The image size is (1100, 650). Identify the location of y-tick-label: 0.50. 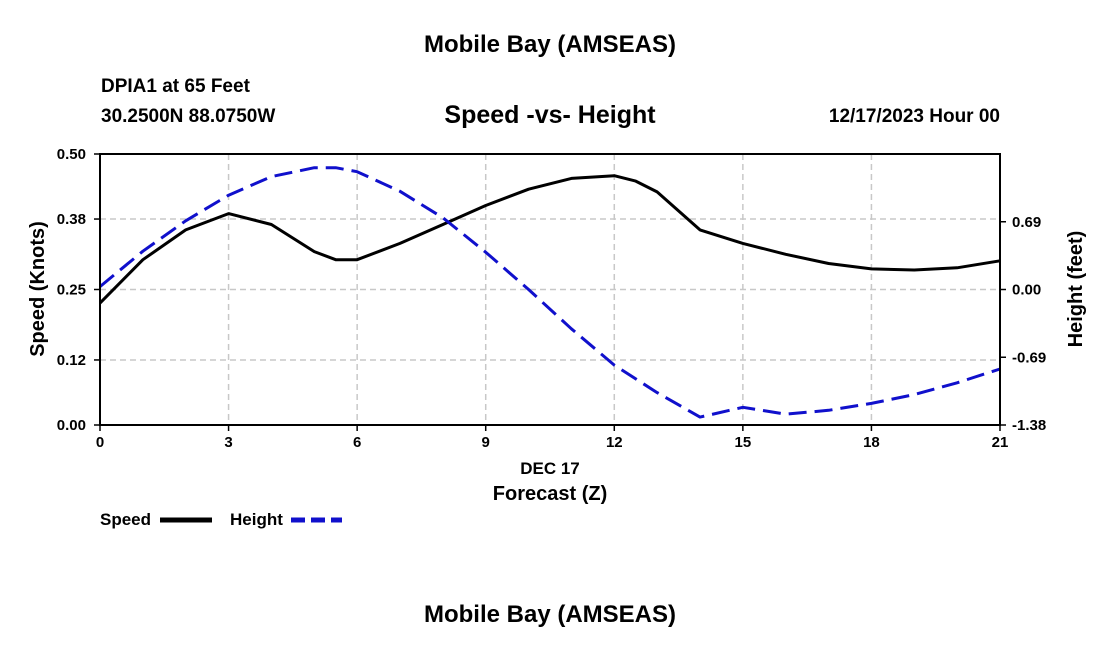
(71, 154).